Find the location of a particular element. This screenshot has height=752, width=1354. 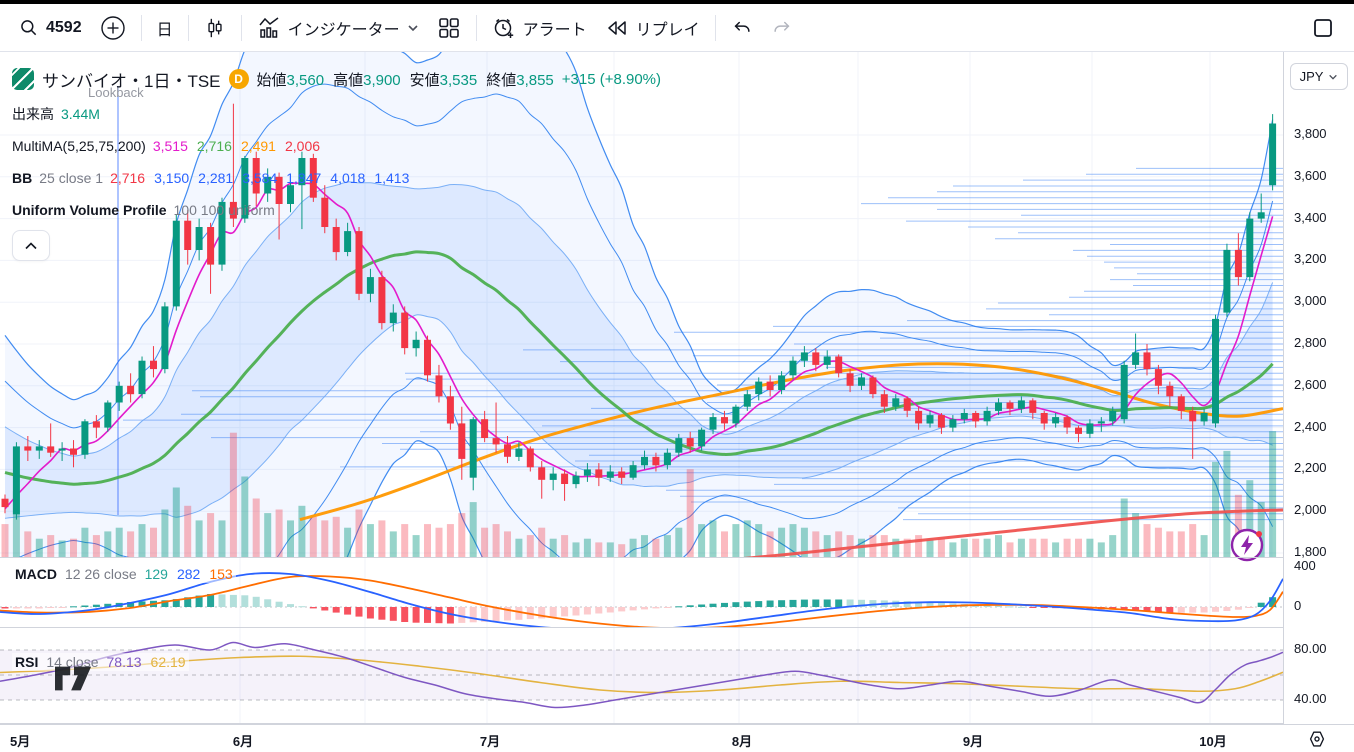

undo-button is located at coordinates (742, 28).